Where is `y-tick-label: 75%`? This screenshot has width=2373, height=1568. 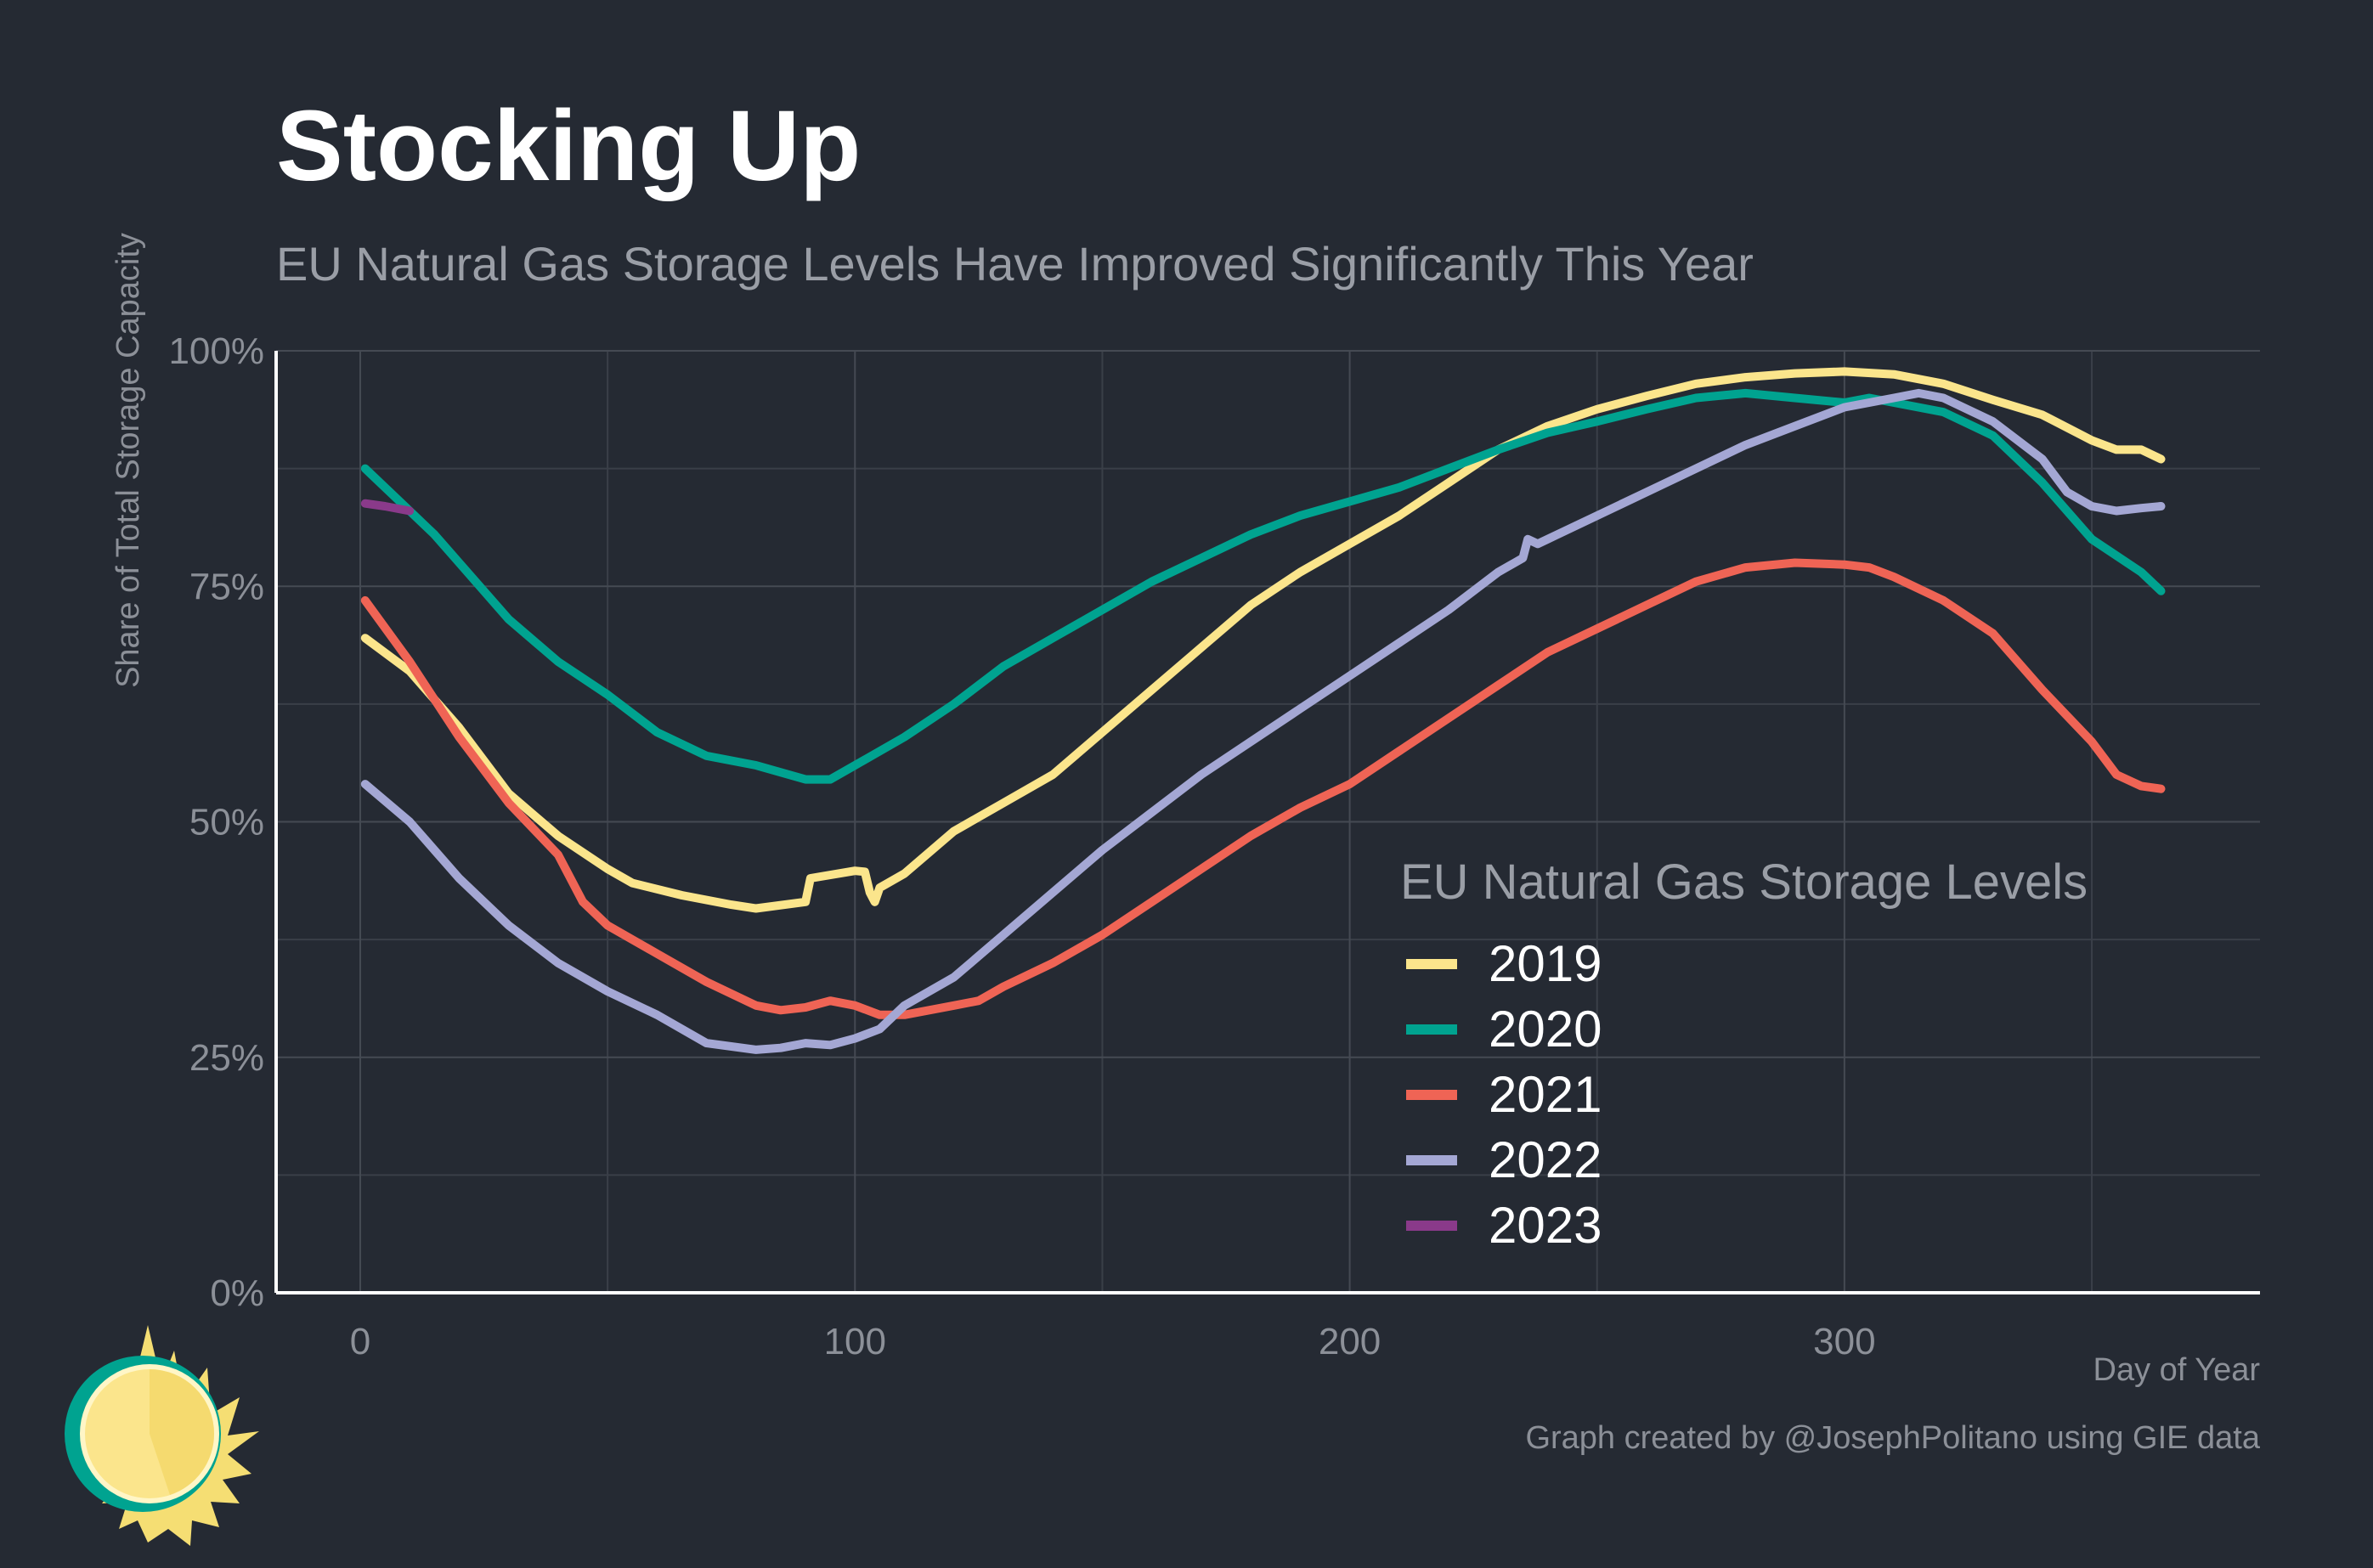
y-tick-label: 75% is located at coordinates (227, 586).